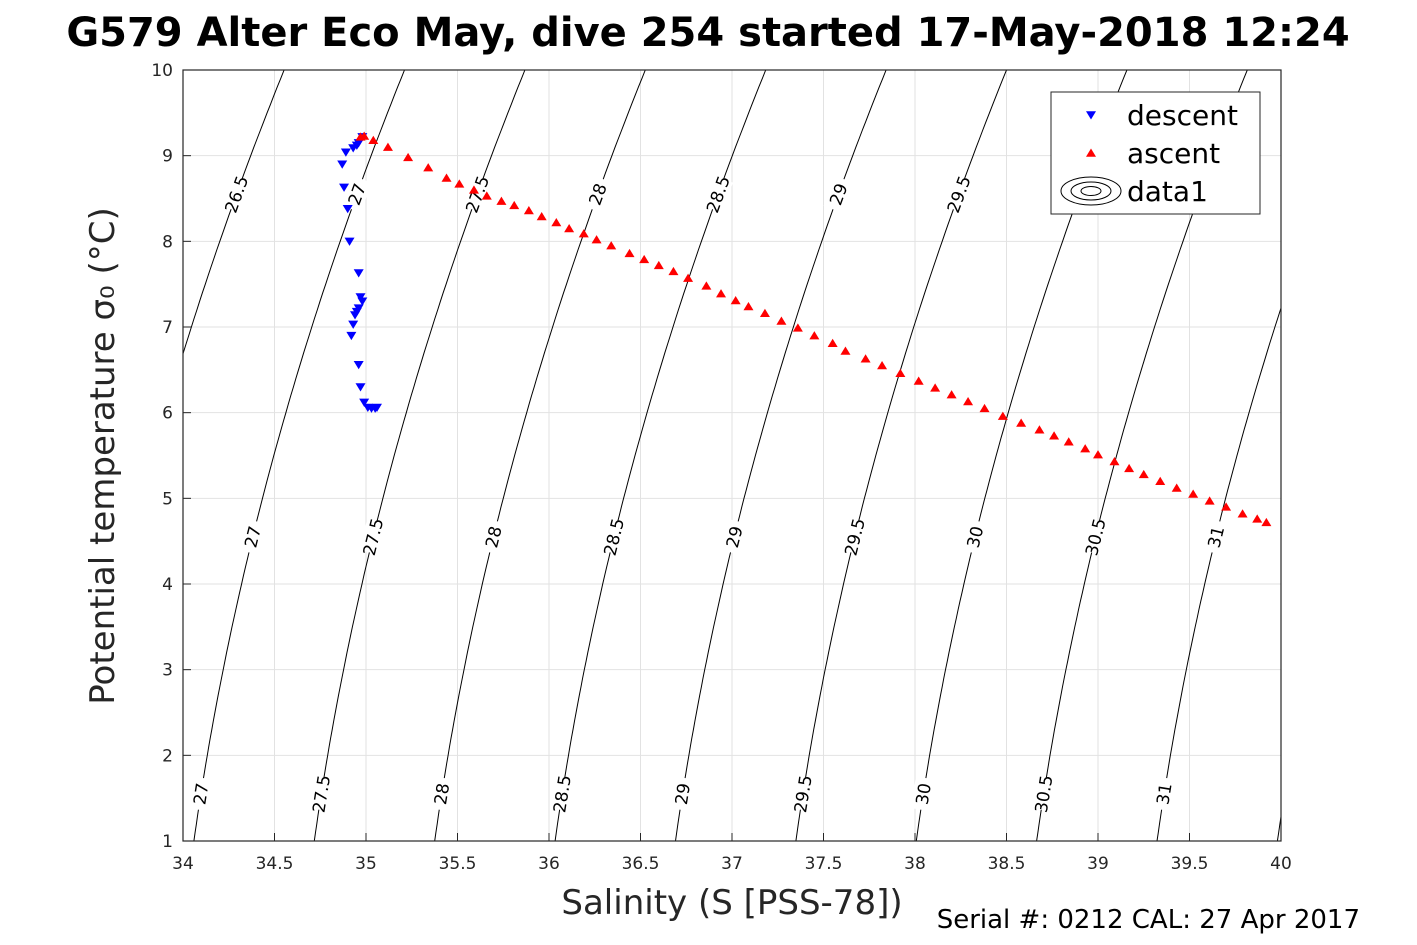  Describe the element at coordinates (167, 756) in the screenshot. I see `y-tick-label: 2` at that location.